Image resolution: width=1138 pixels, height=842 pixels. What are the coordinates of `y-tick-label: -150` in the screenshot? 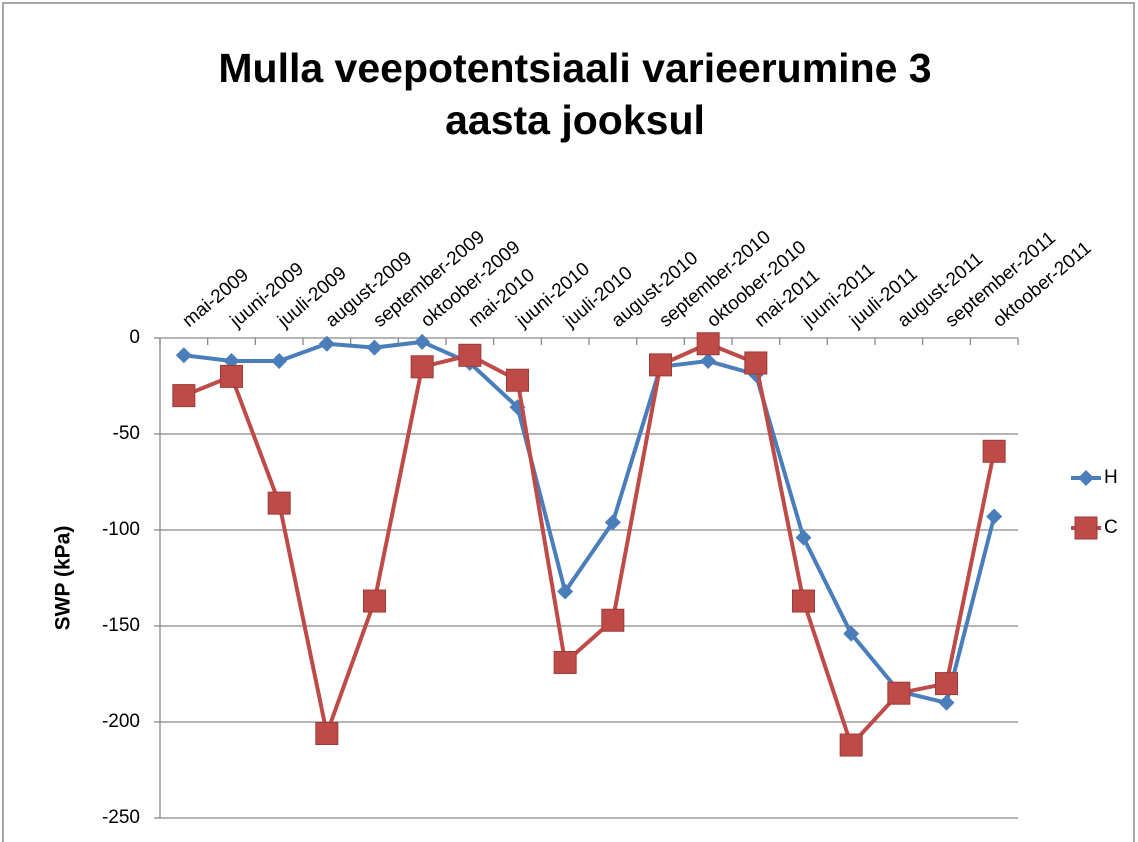 It's located at (121, 625).